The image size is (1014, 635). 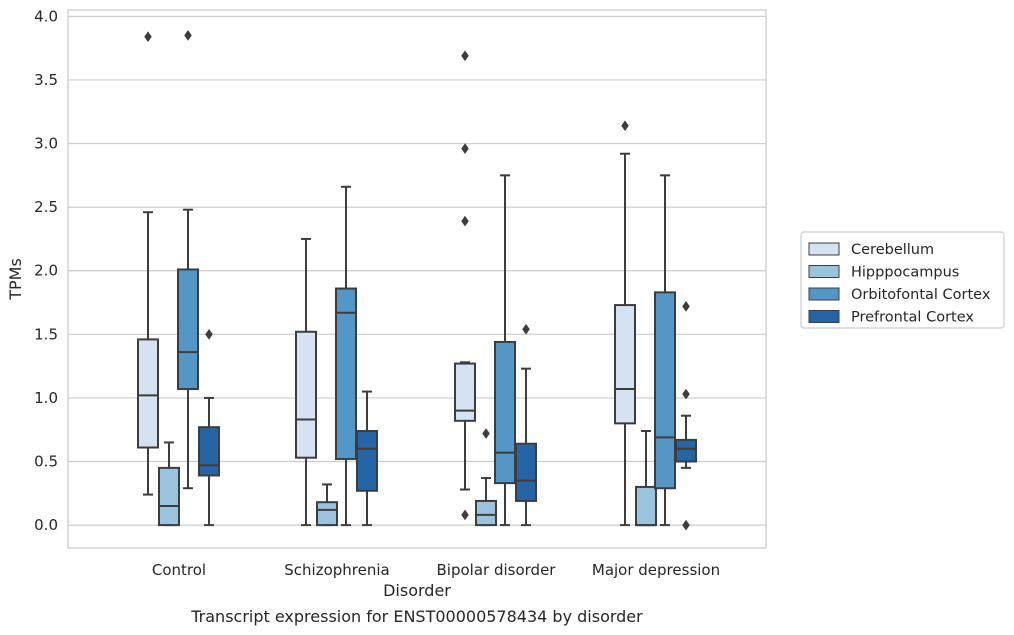 I want to click on x-tick-label: Bipolar disorder, so click(x=497, y=570).